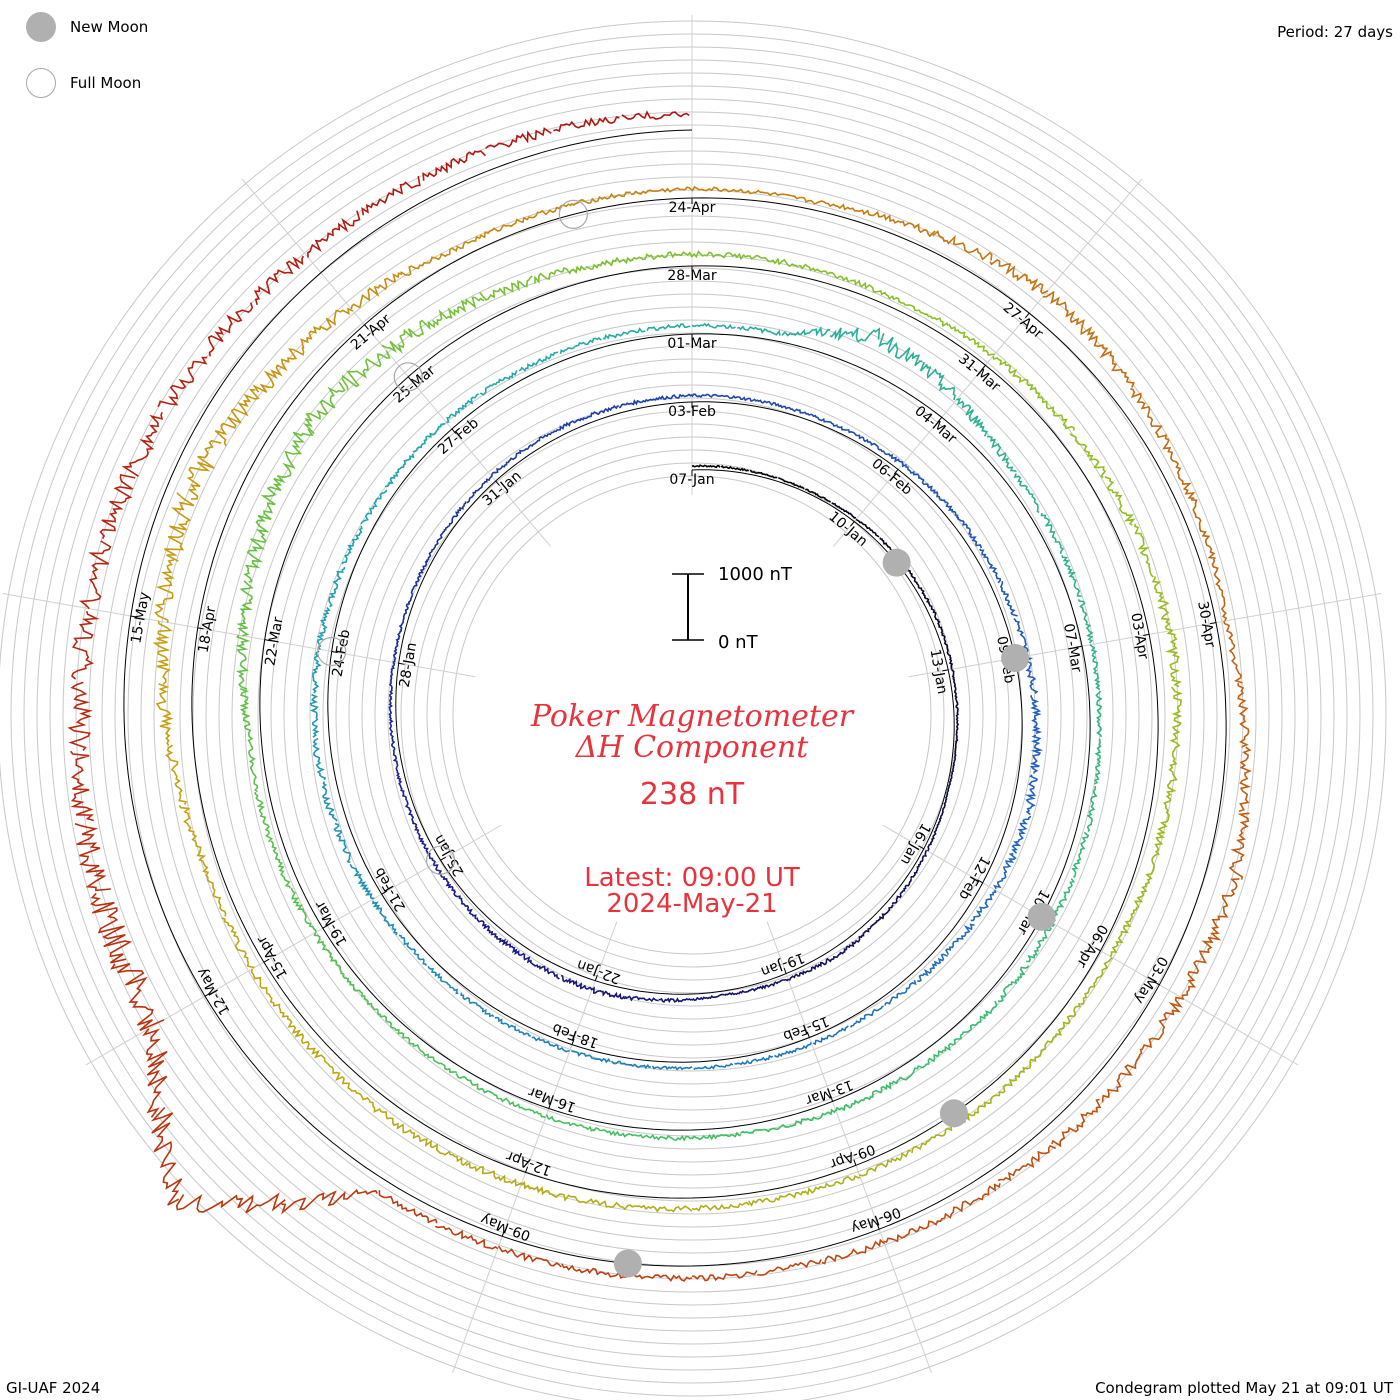 The height and width of the screenshot is (1400, 1400). Describe the element at coordinates (87, 27) in the screenshot. I see `legend-new-moon: New Moon` at that location.